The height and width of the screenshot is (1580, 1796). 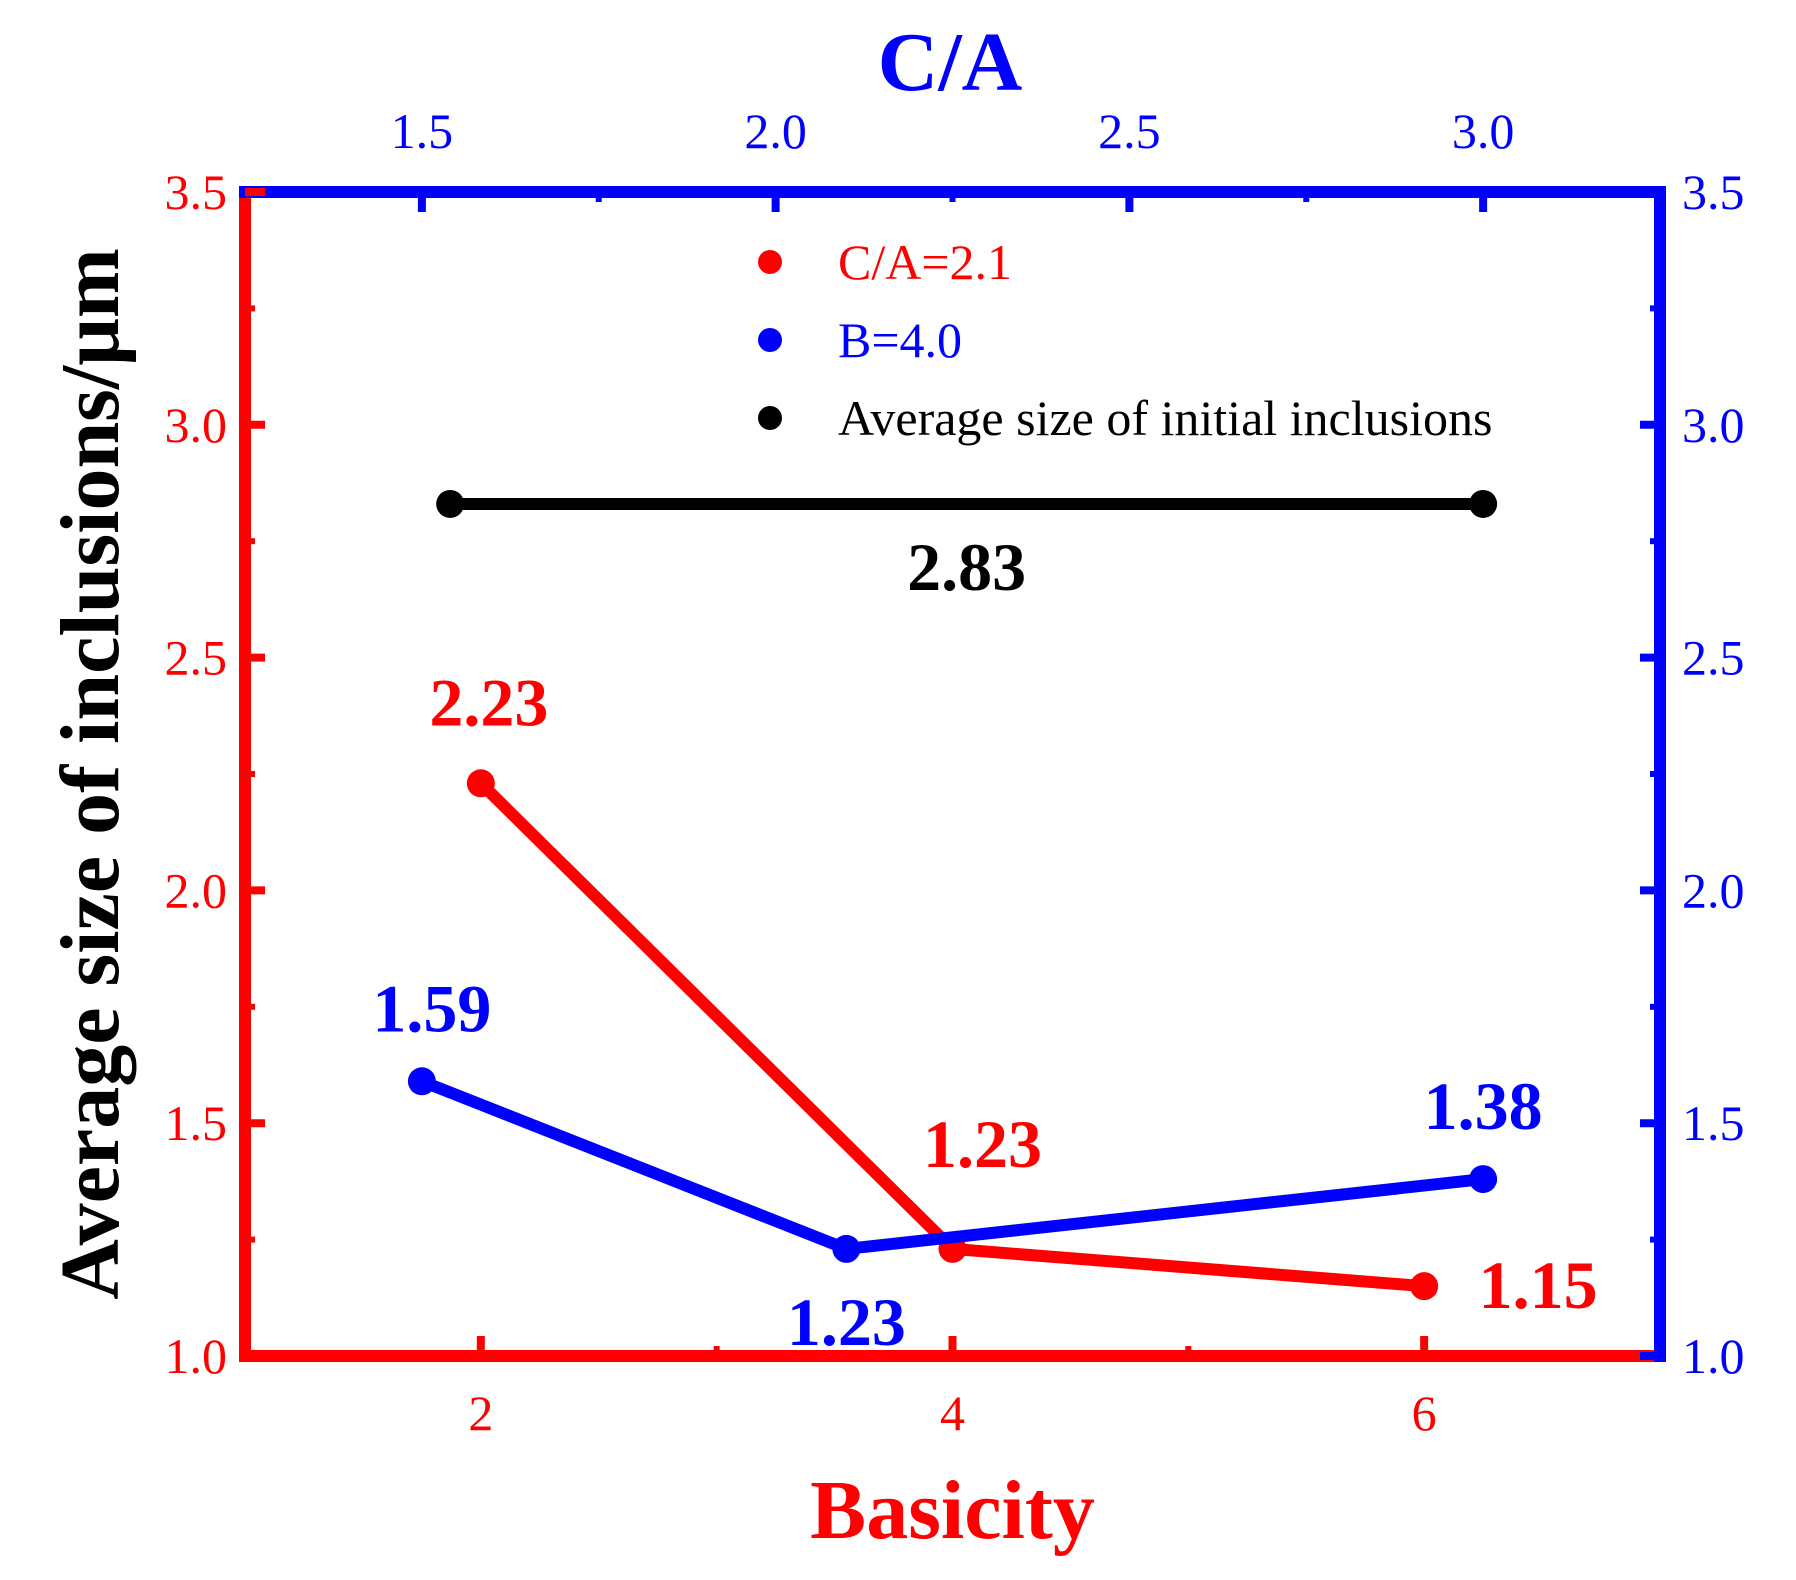 What do you see at coordinates (196, 1123) in the screenshot?
I see `left-tick-label: 1.5` at bounding box center [196, 1123].